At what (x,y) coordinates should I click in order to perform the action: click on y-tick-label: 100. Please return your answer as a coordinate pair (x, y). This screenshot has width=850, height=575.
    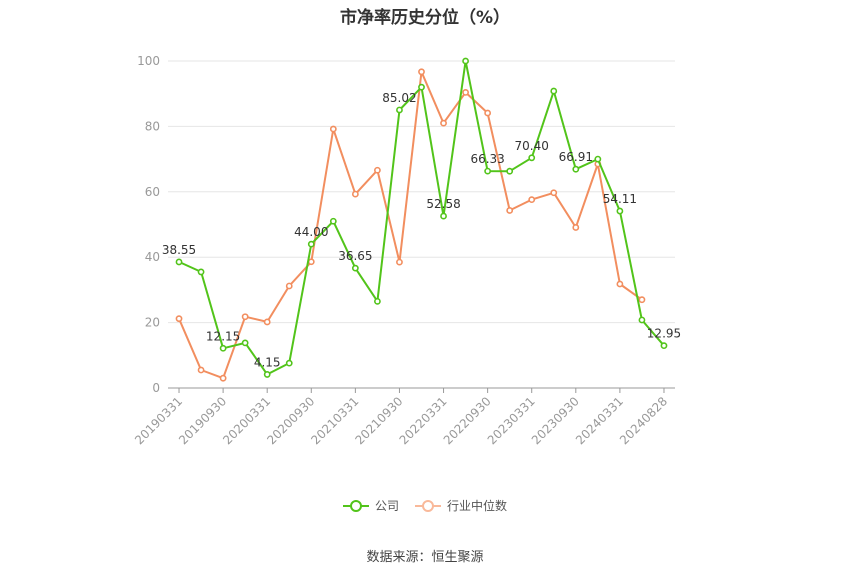
    Looking at the image, I should click on (148, 61).